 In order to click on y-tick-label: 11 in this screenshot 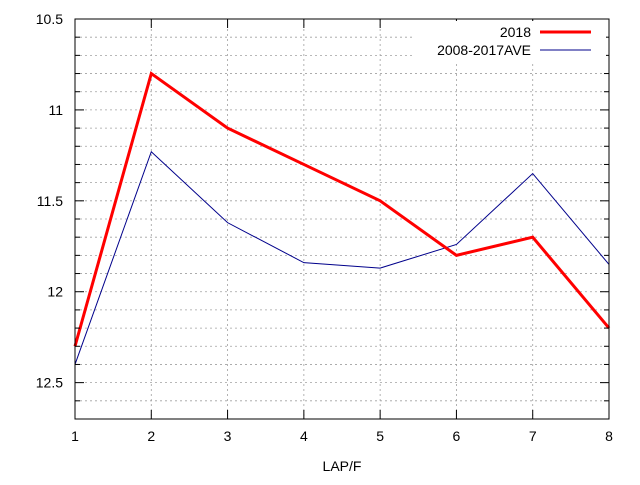, I will do `click(55, 110)`.